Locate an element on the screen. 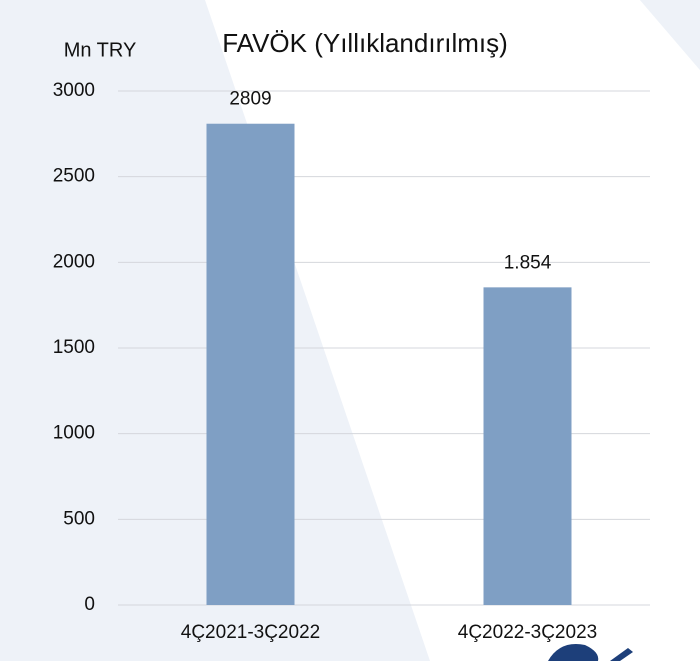 This screenshot has width=700, height=661. y-tick-label: 0 is located at coordinates (89, 604).